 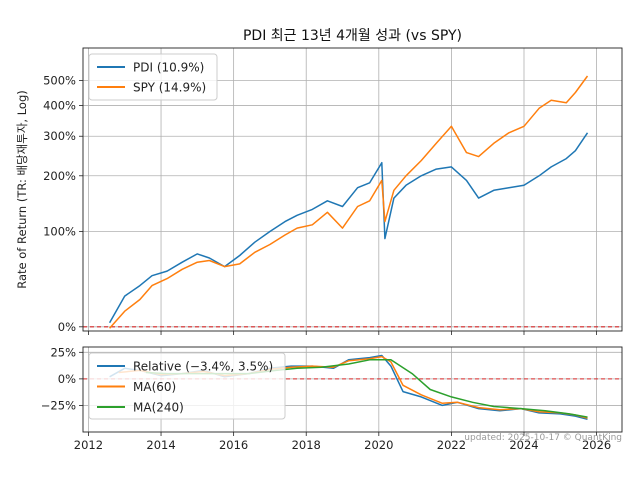 I want to click on top-y-tick-label: 200%, so click(x=59, y=176).